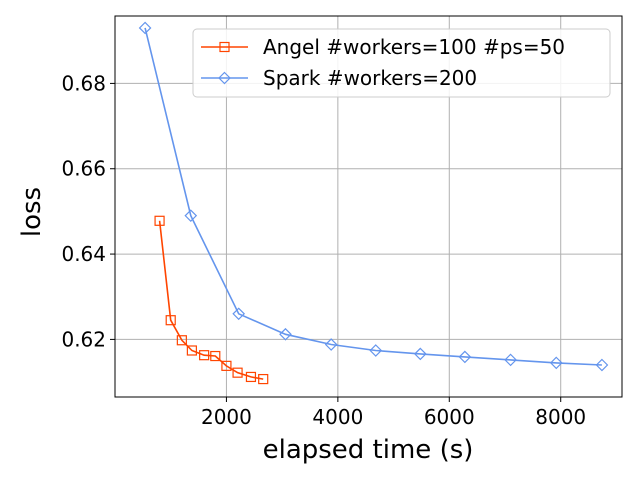 The height and width of the screenshot is (480, 640). I want to click on legend-label-angel: Angel #workers=100 #ps=50, so click(414, 47).